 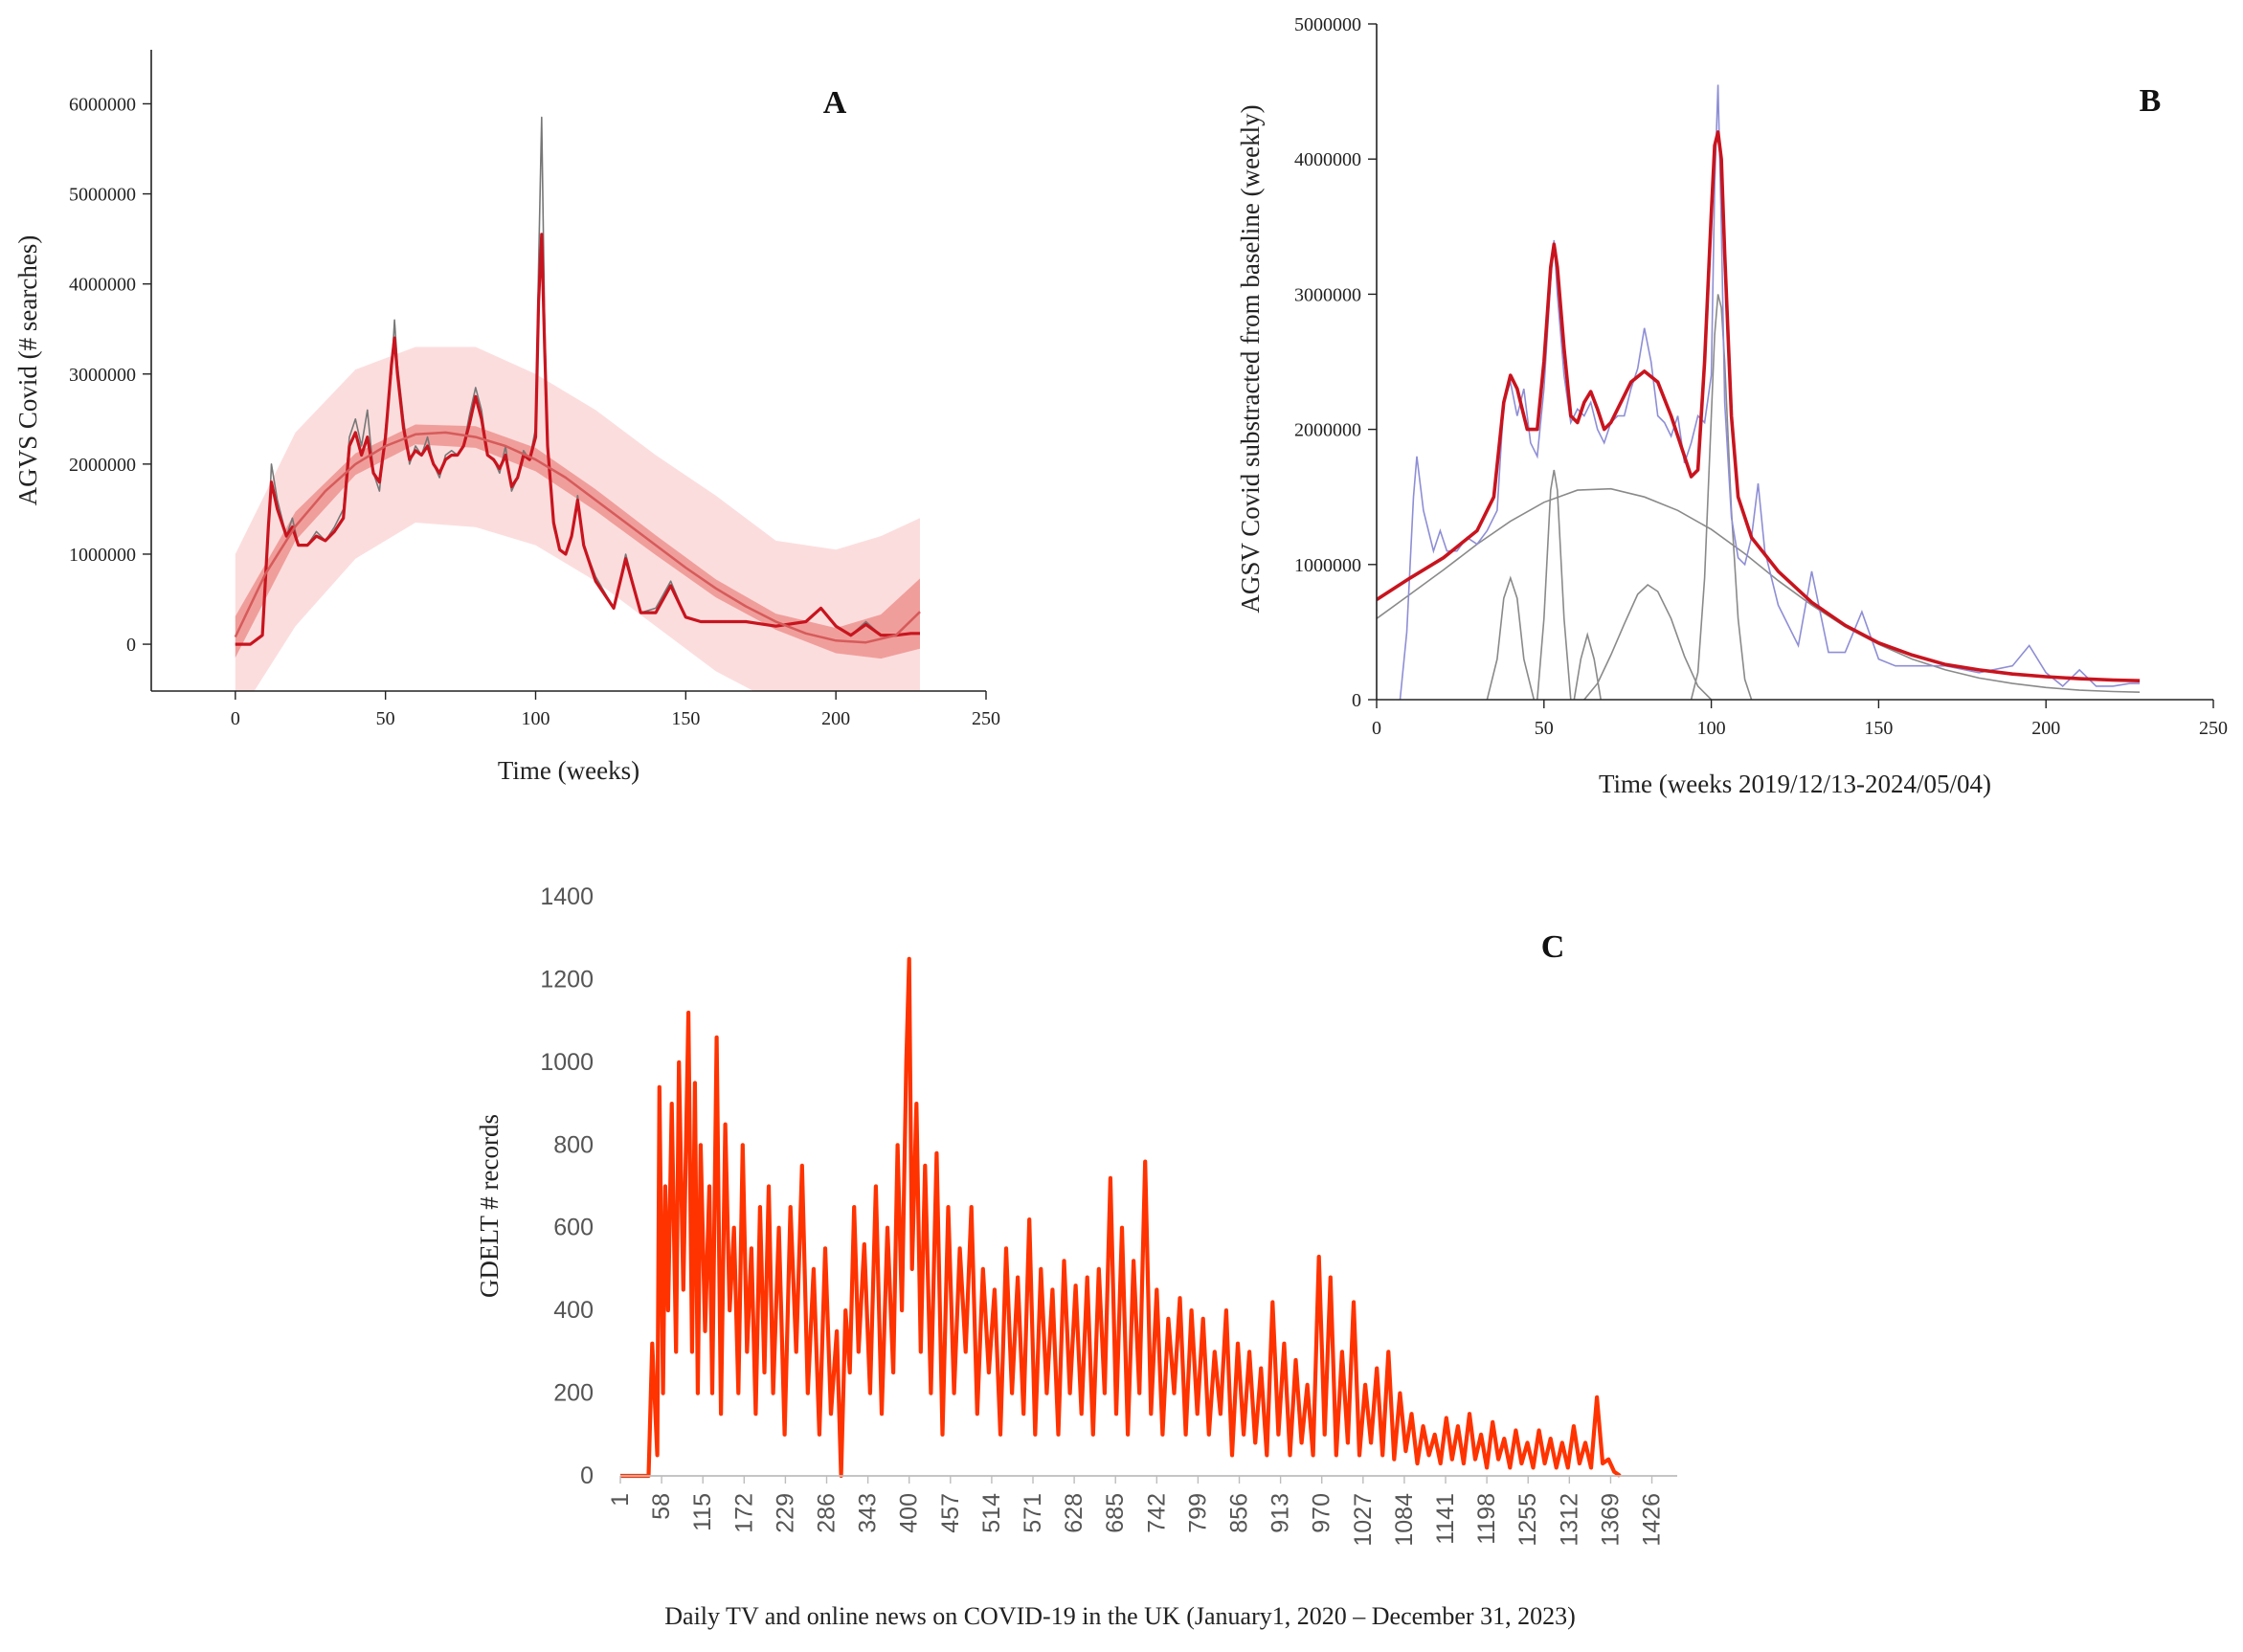 What do you see at coordinates (1033, 1513) in the screenshot?
I see `x-tick-label: 571` at bounding box center [1033, 1513].